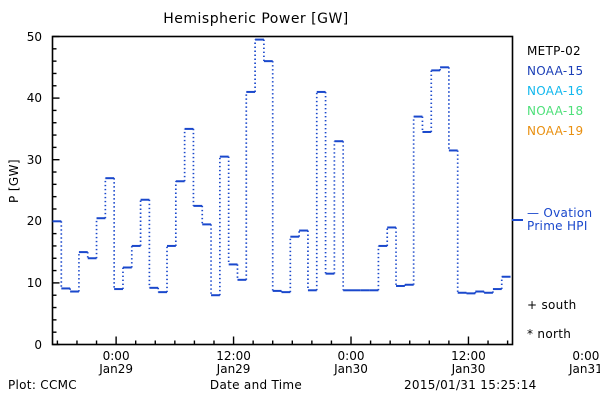 This screenshot has width=600, height=400. Describe the element at coordinates (552, 305) in the screenshot. I see `marker-legend-south: + south` at that location.